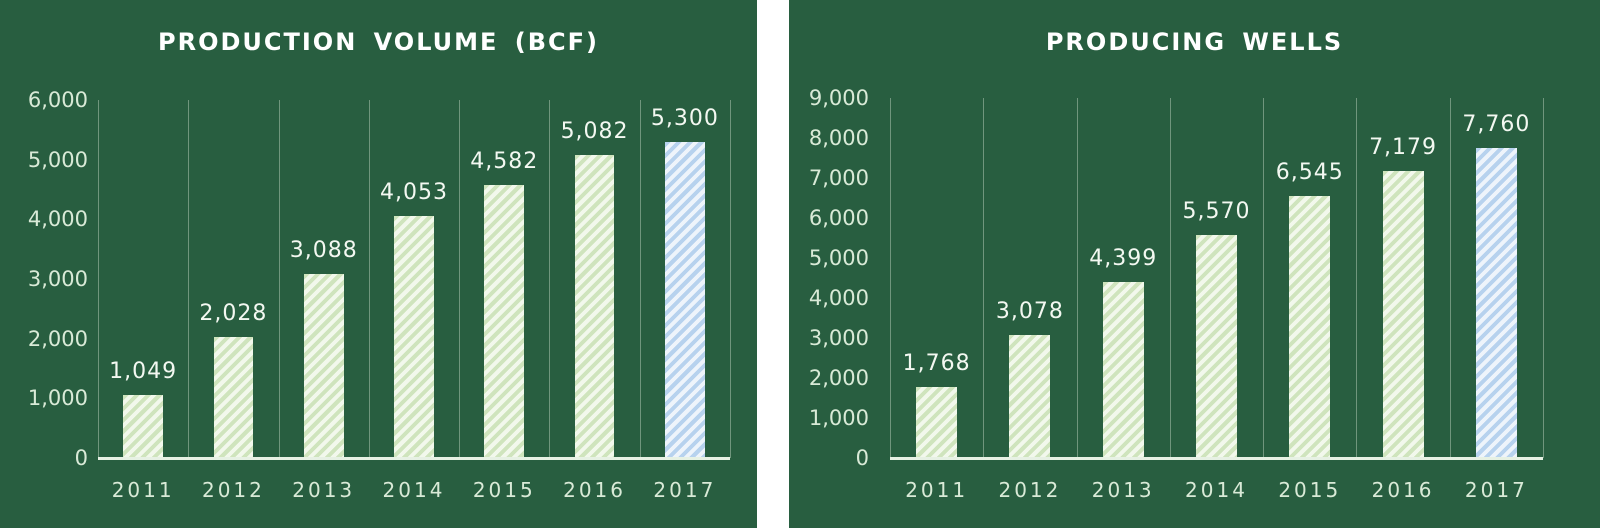 Image resolution: width=1600 pixels, height=528 pixels. I want to click on data-label: 7,760, so click(1496, 124).